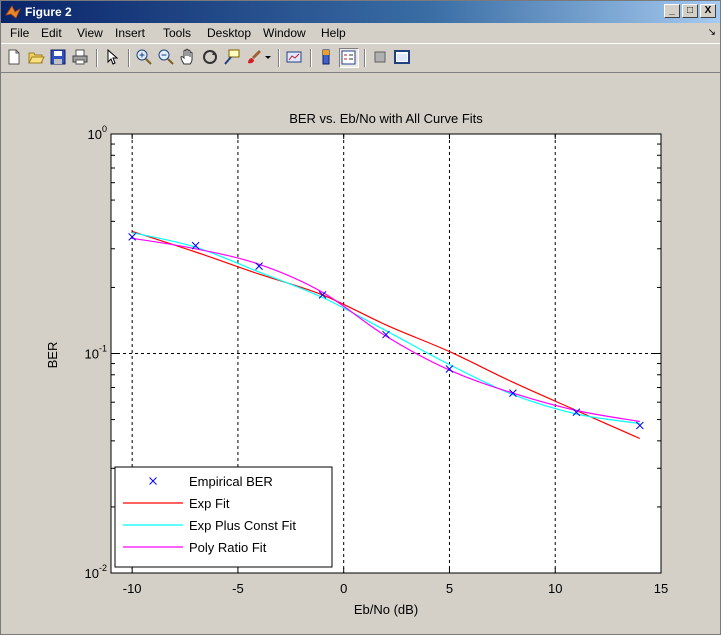 The image size is (721, 636). I want to click on matlab-logo-icon, so click(13, 12).